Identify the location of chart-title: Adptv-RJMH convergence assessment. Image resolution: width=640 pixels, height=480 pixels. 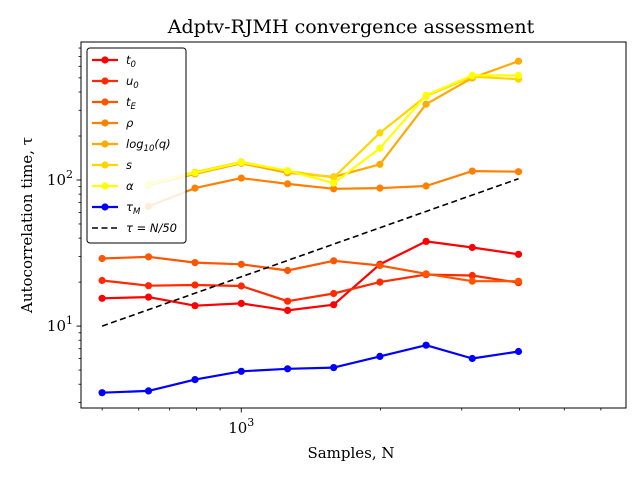
(351, 27).